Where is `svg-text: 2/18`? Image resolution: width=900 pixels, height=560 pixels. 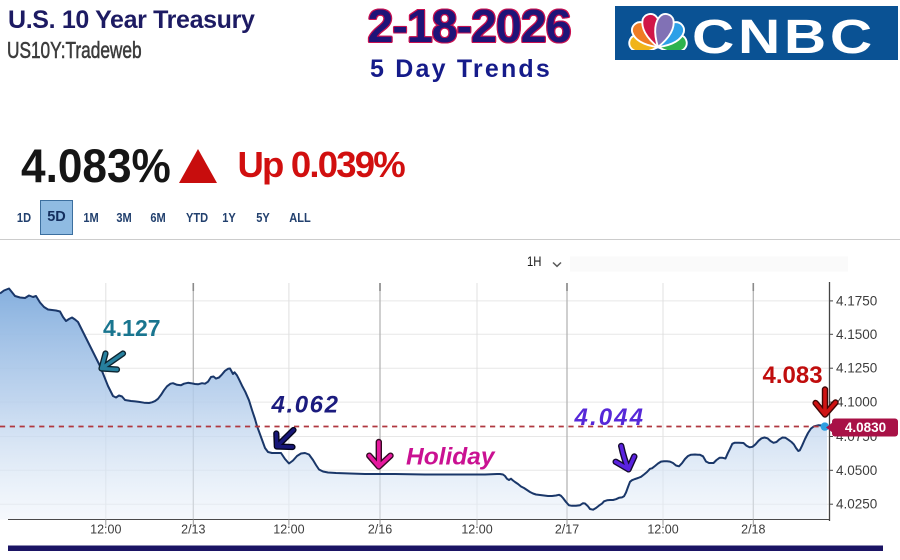 svg-text: 2/18 is located at coordinates (753, 530).